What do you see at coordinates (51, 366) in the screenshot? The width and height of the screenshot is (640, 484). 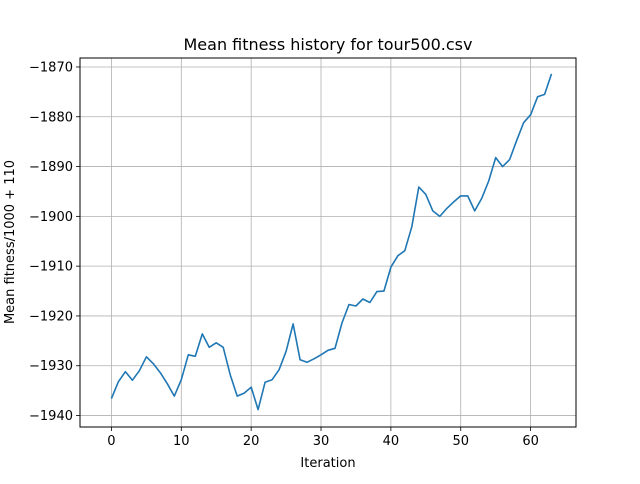 I see `y-tick-label: −1930` at bounding box center [51, 366].